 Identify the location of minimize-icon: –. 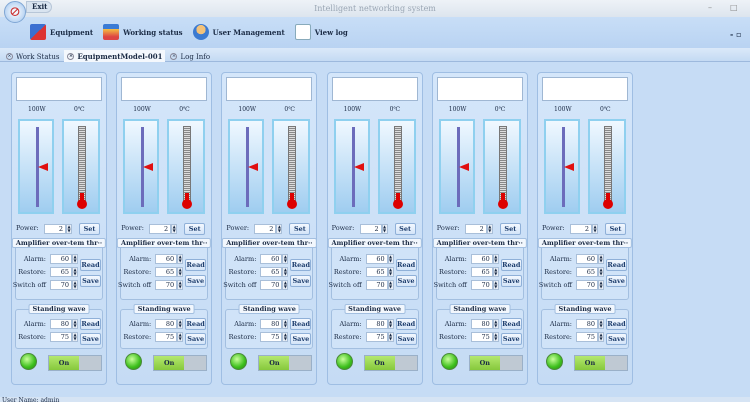
(710, 7).